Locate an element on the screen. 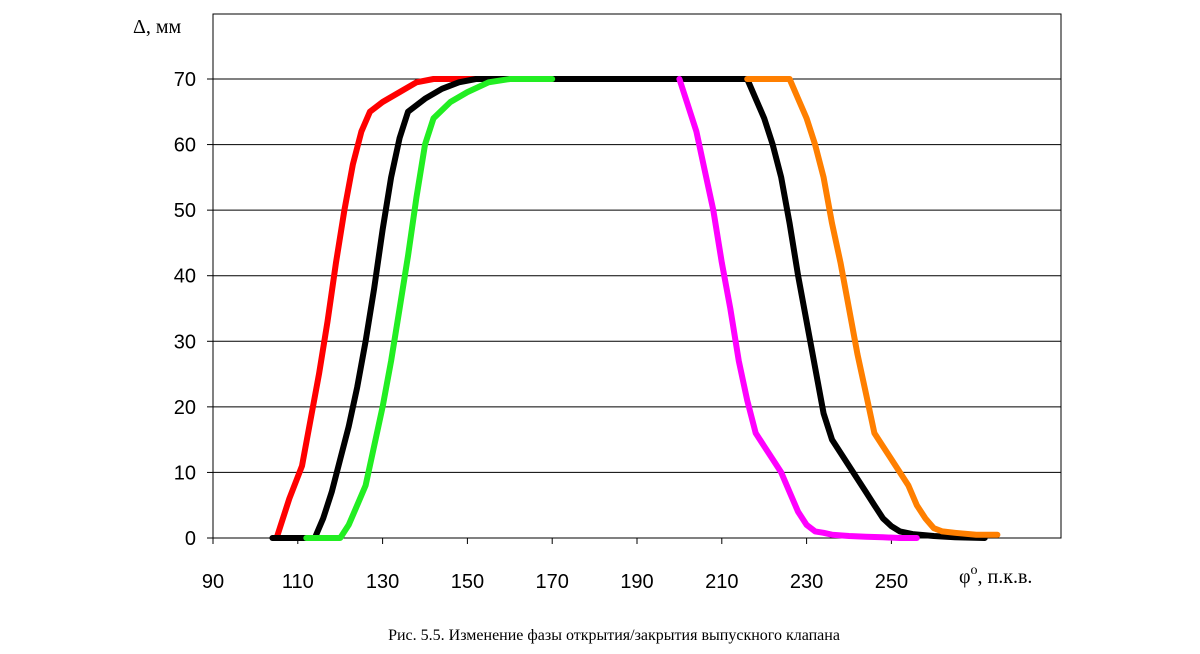 Image resolution: width=1200 pixels, height=654 pixels. series-line-green is located at coordinates (429, 308).